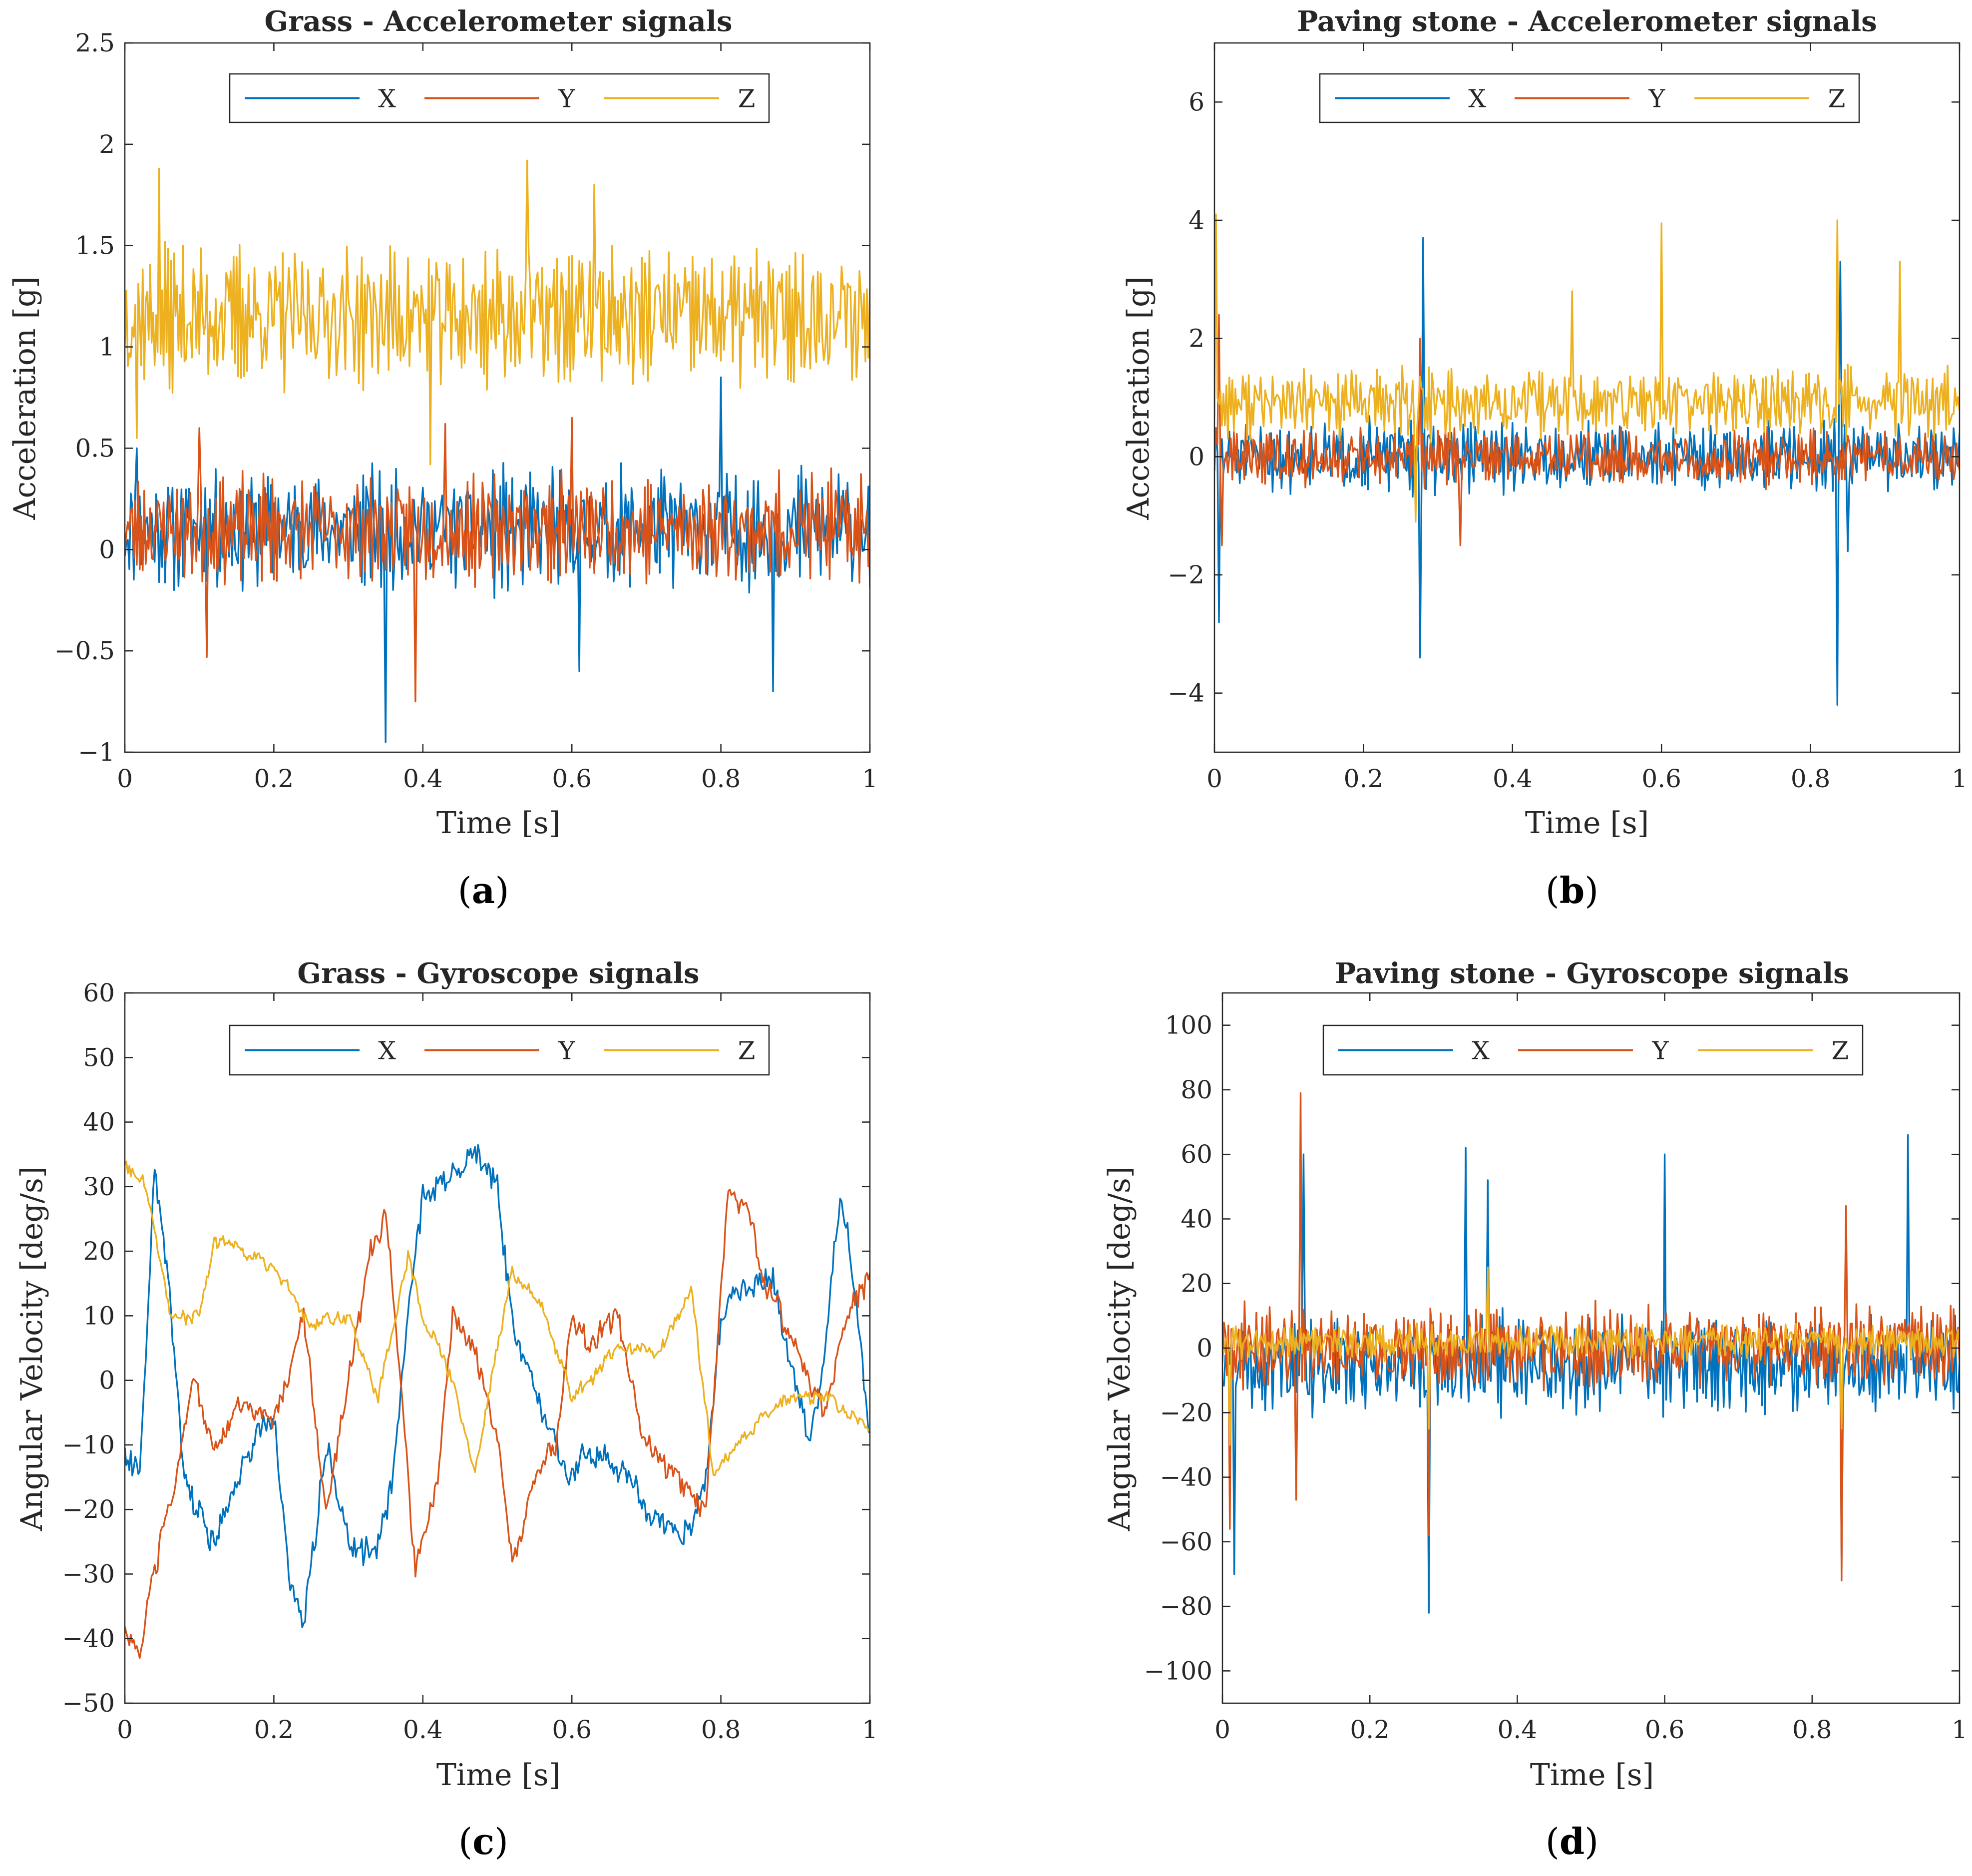 Image resolution: width=1972 pixels, height=1876 pixels. I want to click on chart-title: Grass - Accelerometer signals, so click(498, 22).